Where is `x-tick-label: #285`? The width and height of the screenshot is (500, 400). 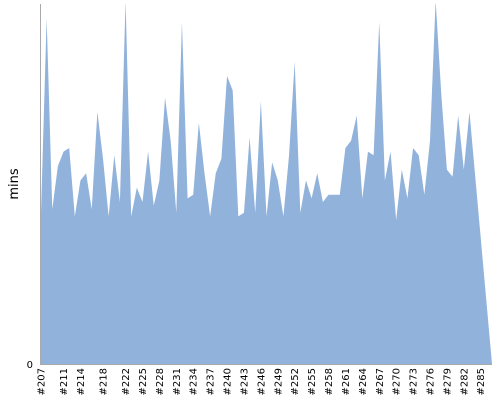
x-tick-label: #285 is located at coordinates (481, 381).